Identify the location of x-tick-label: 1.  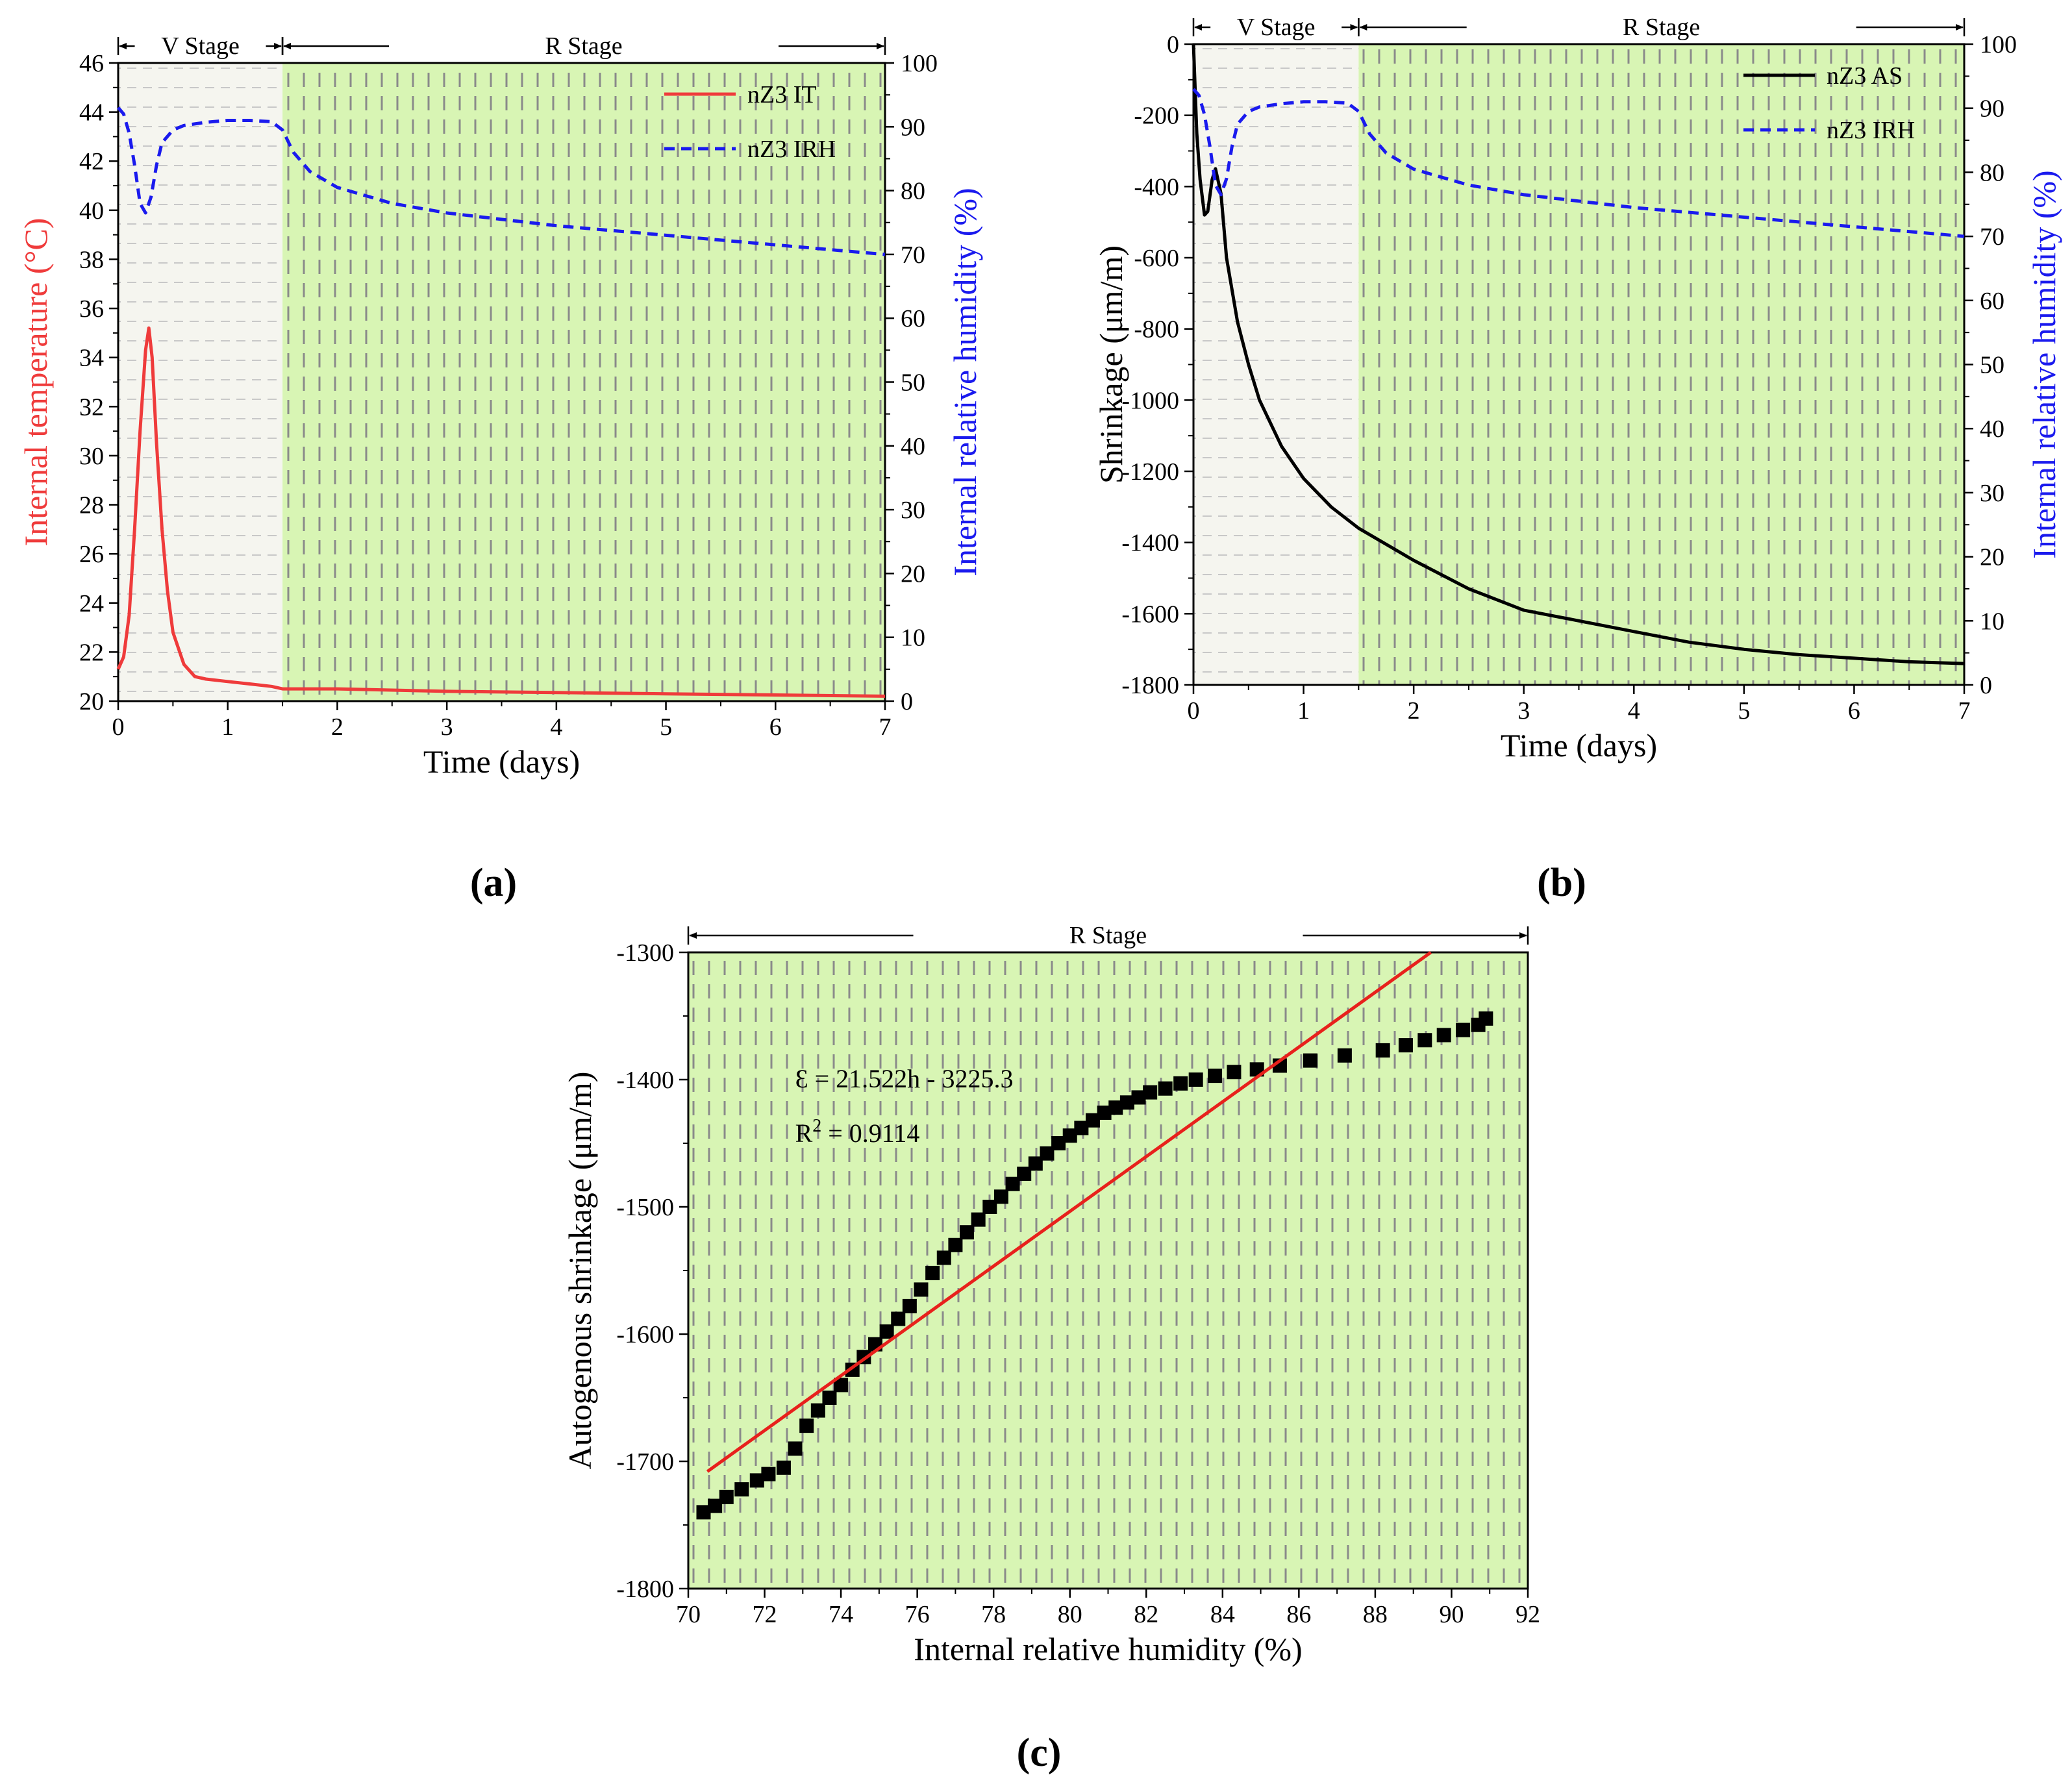
(227, 727).